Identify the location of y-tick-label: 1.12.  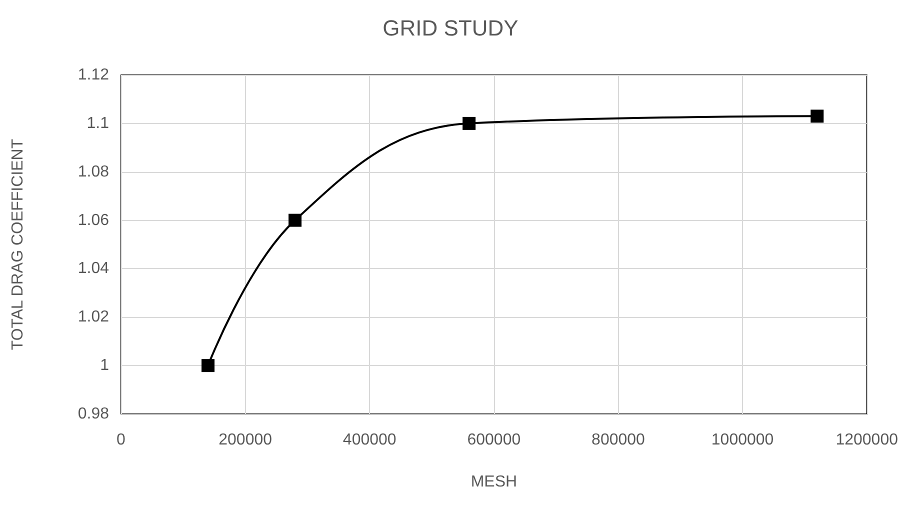
(94, 75).